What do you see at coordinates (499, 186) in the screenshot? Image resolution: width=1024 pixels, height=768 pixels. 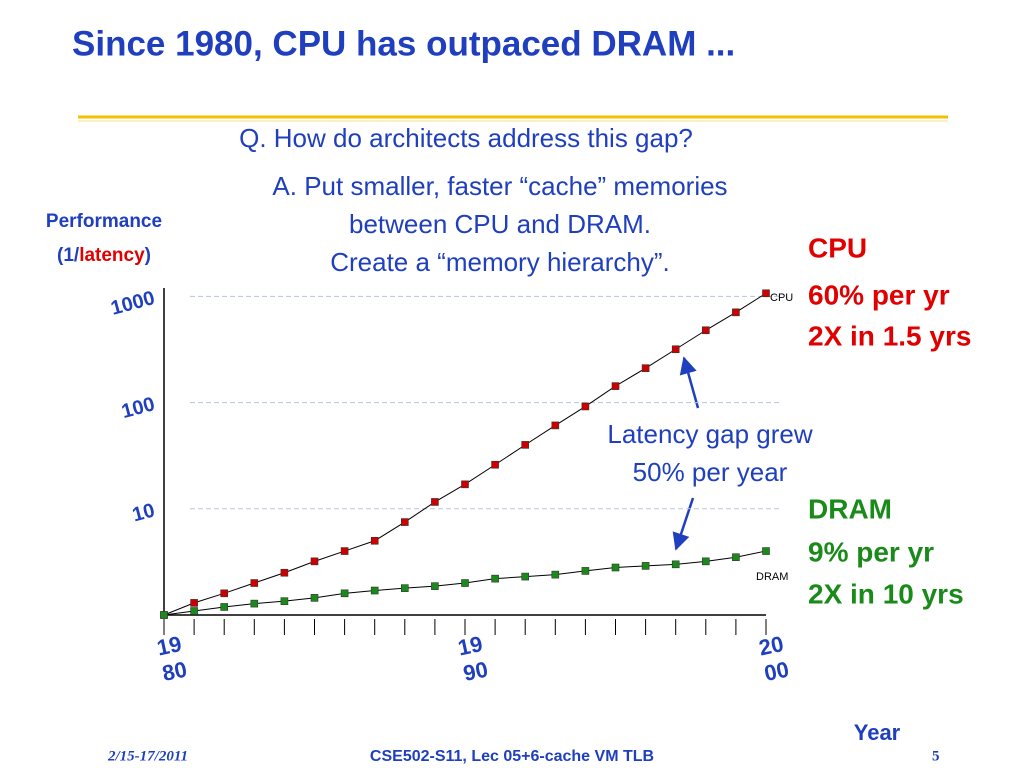 I see `answer-line: A. Put smaller, faster “cache” memories` at bounding box center [499, 186].